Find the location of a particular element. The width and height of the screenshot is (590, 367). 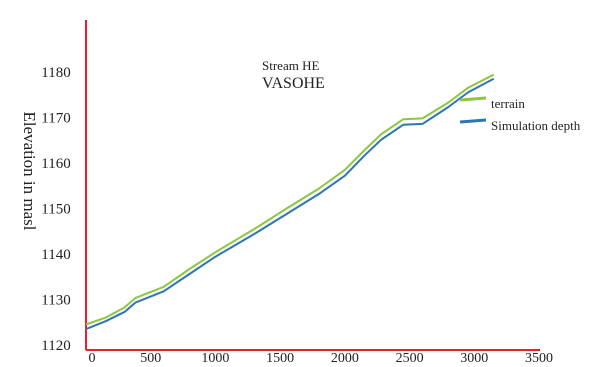

chart-subtitle: VASOHE is located at coordinates (293, 83).